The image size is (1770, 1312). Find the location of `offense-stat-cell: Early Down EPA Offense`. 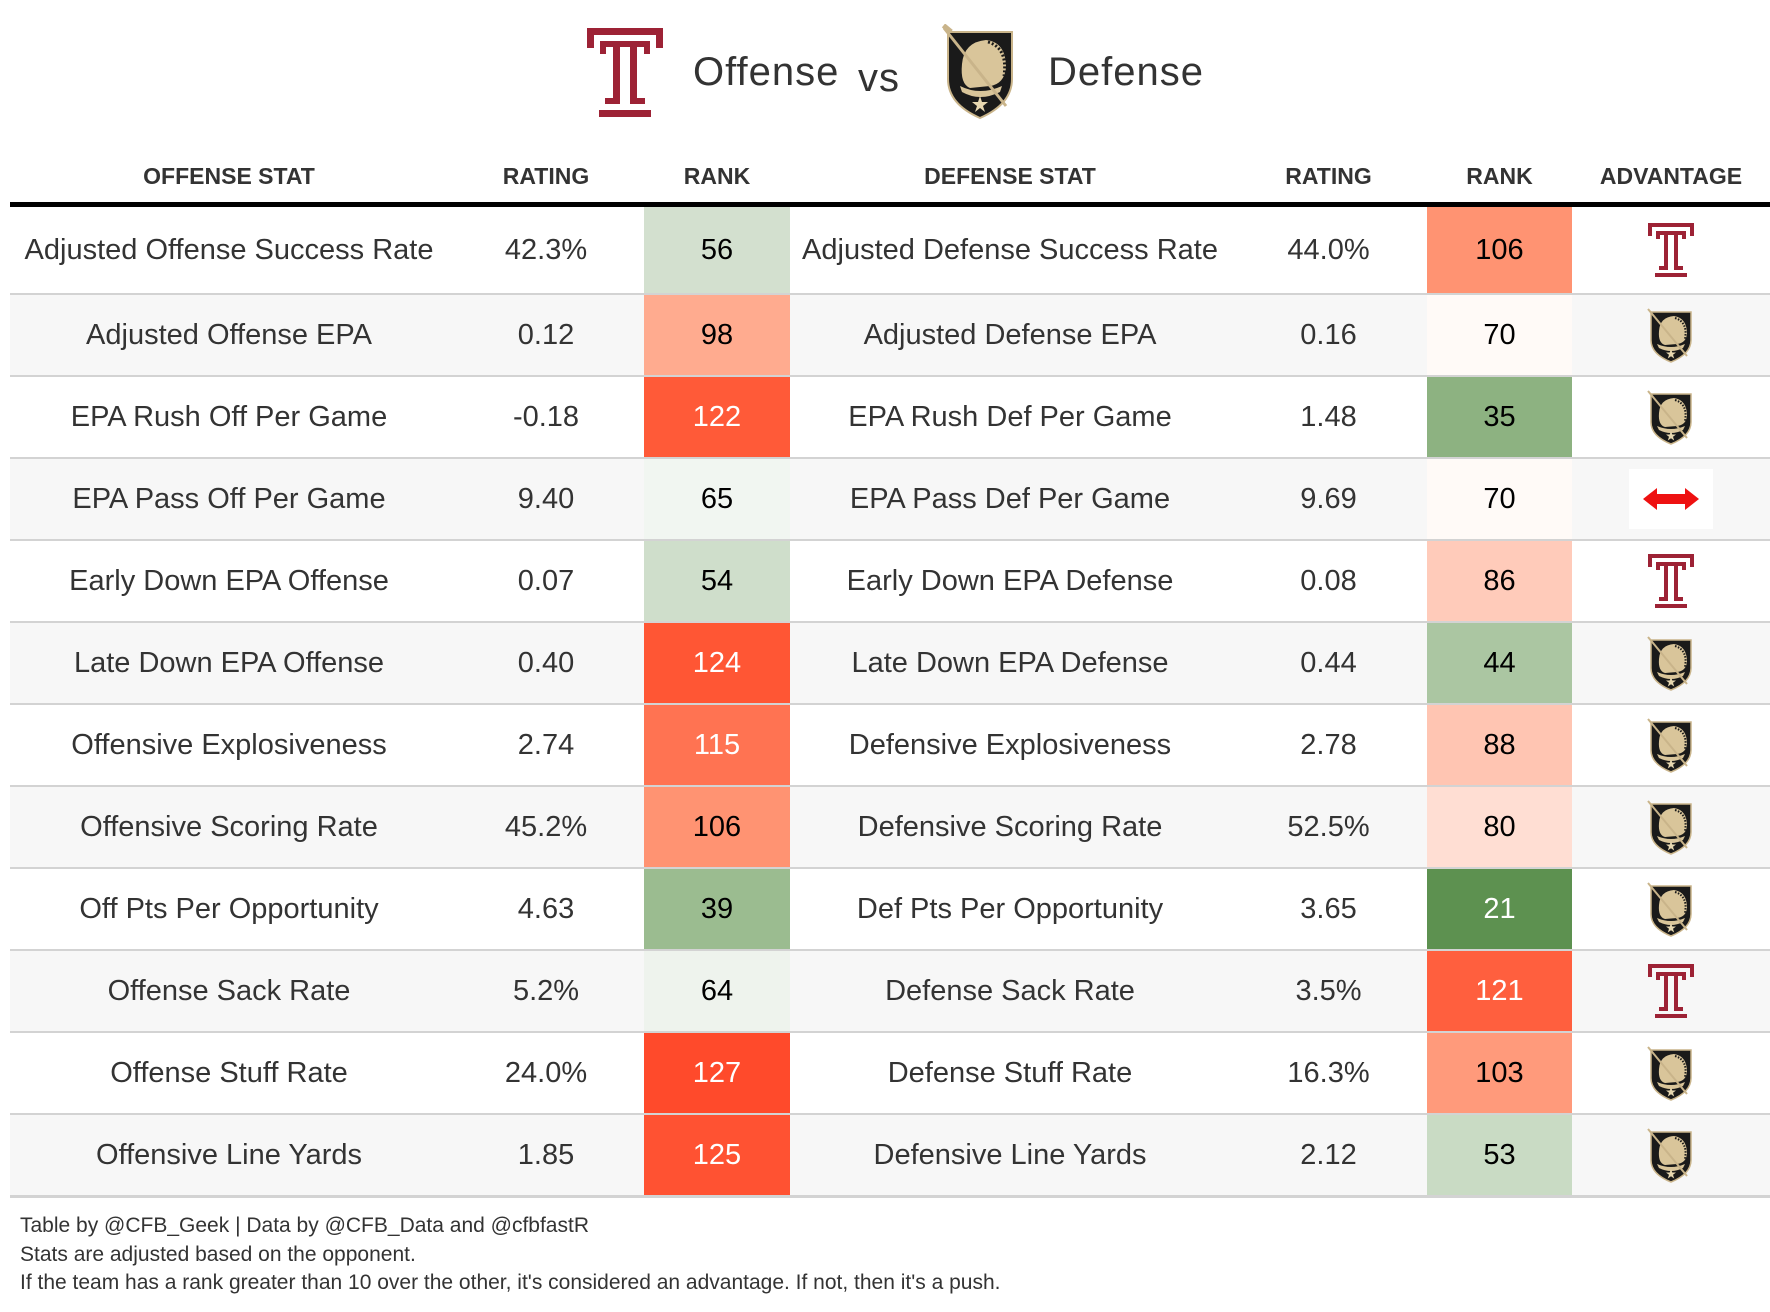

offense-stat-cell: Early Down EPA Offense is located at coordinates (229, 581).